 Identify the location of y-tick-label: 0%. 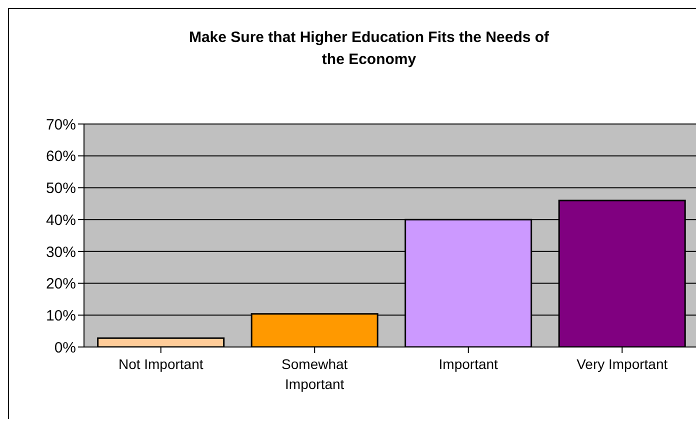
(65, 347).